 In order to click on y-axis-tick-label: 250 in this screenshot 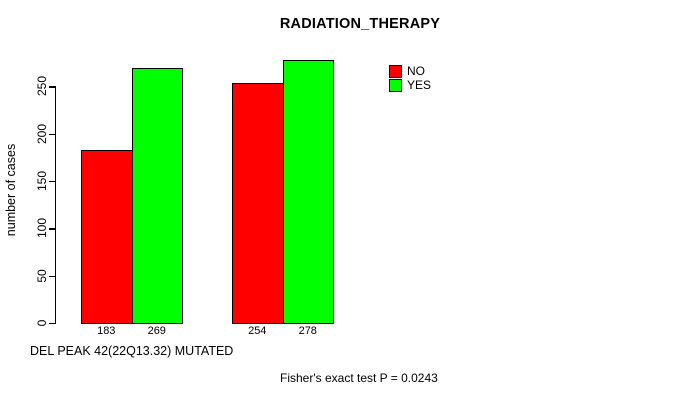, I will do `click(42, 86)`.